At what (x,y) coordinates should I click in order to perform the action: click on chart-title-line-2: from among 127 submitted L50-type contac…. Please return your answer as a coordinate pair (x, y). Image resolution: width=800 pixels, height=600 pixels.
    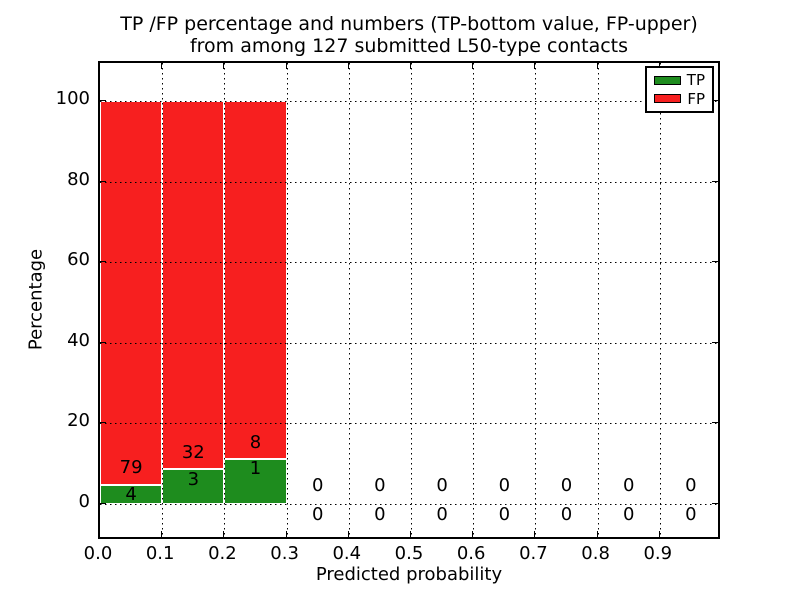
    Looking at the image, I should click on (409, 46).